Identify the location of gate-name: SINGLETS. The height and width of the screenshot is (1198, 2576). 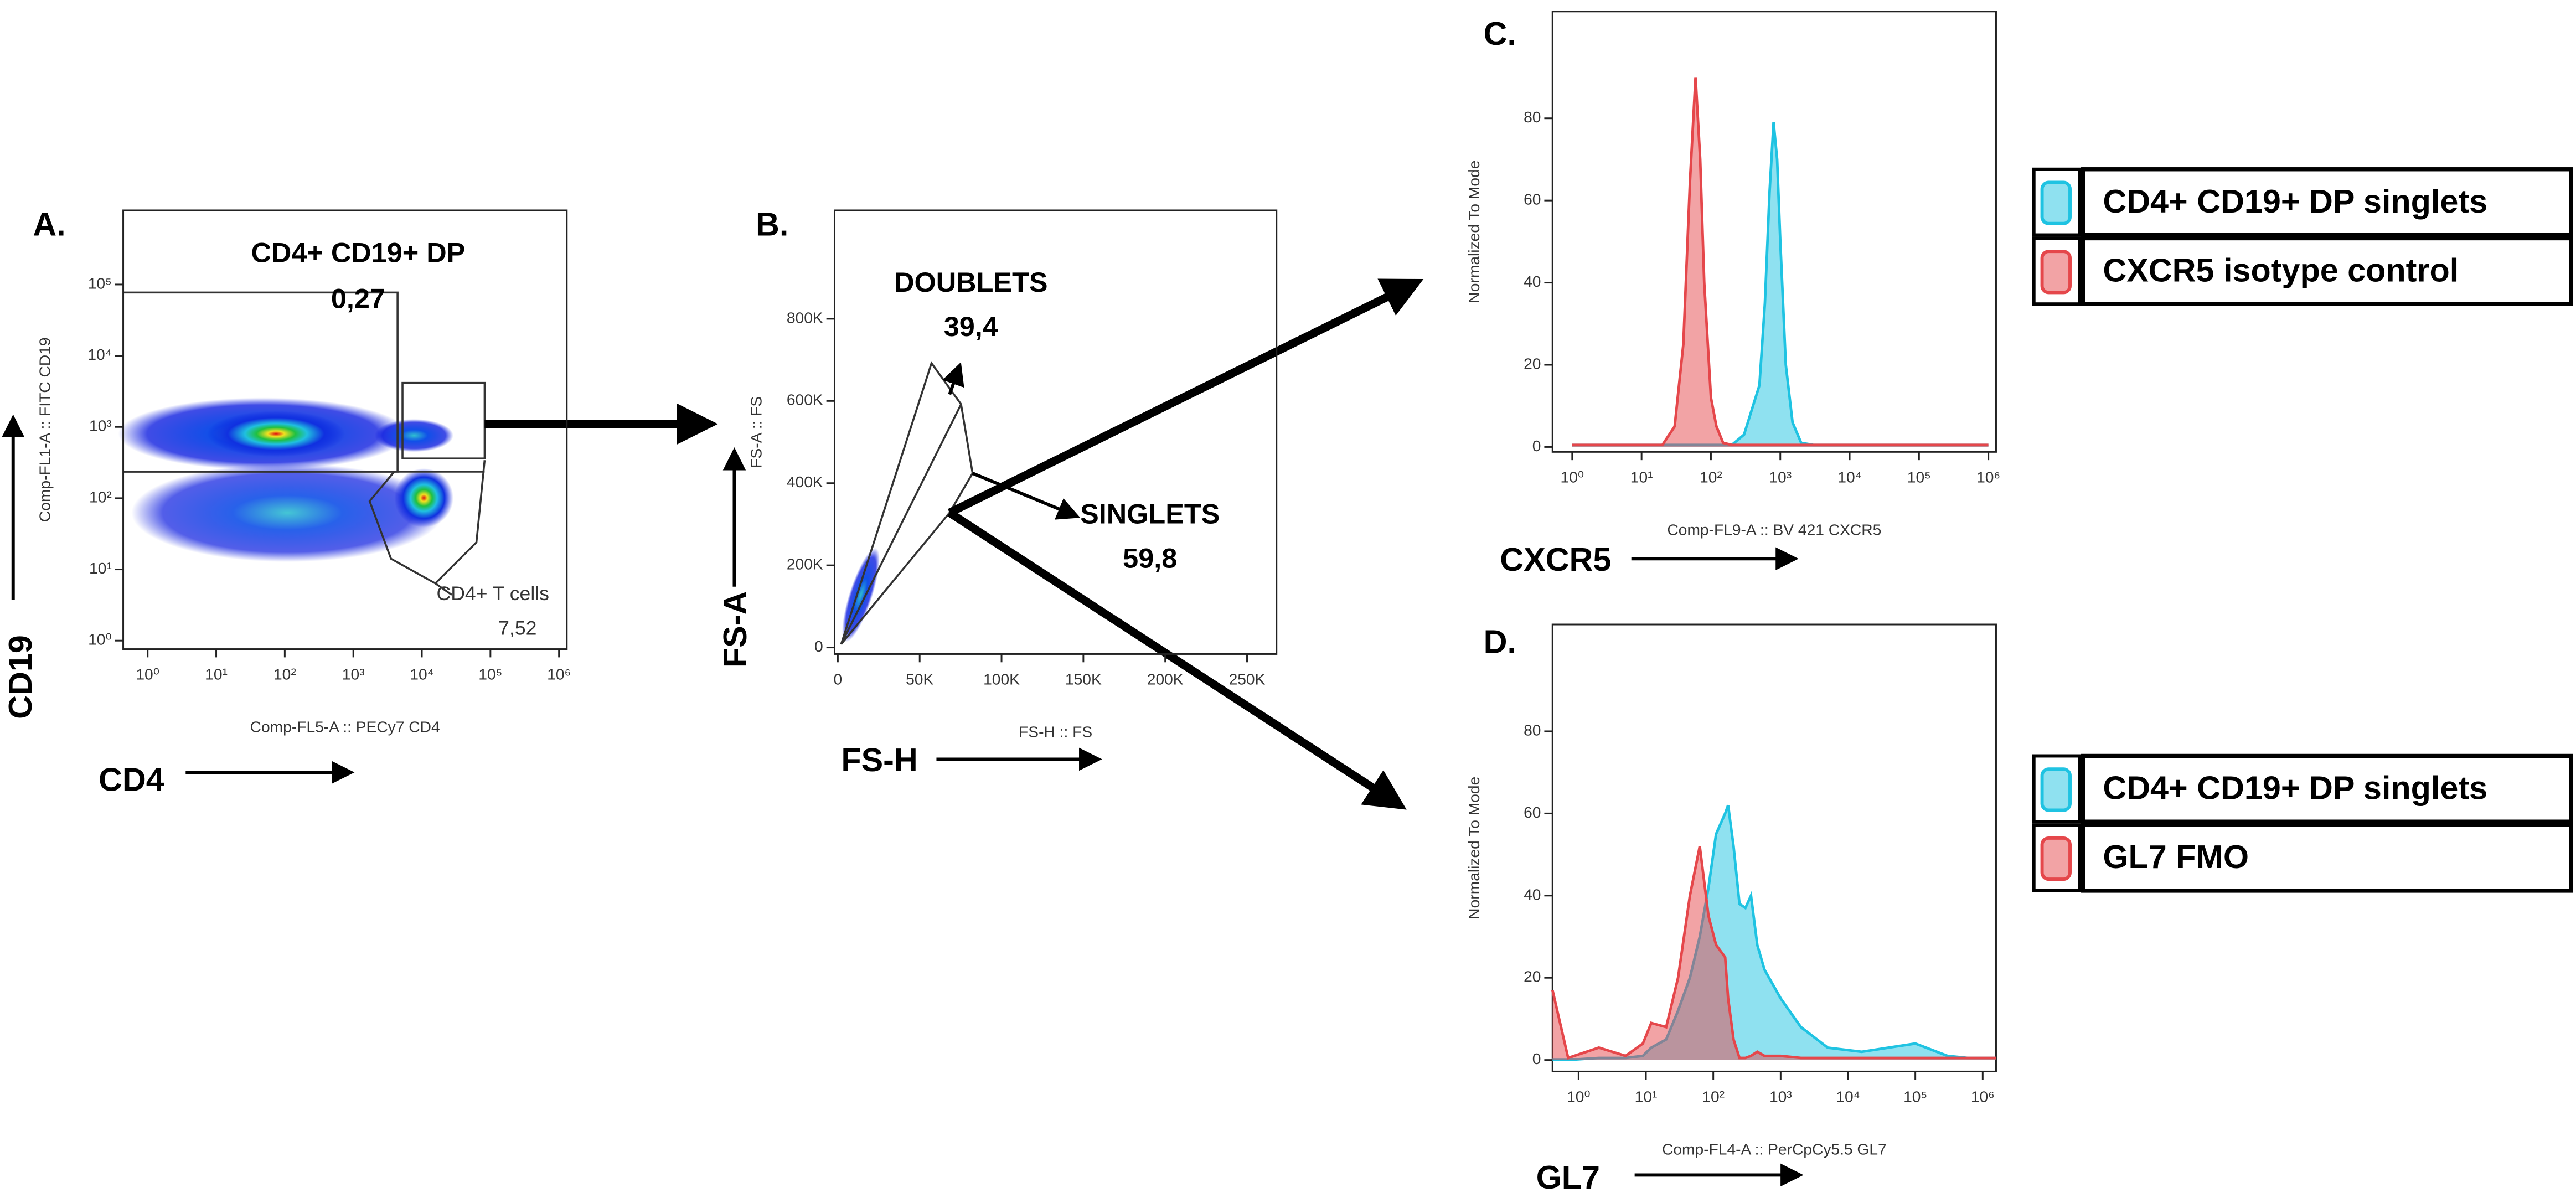
(1150, 513).